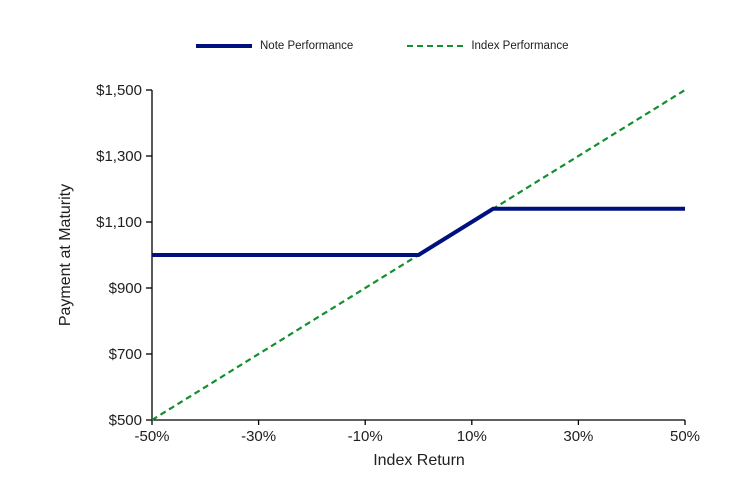 This screenshot has height=489, width=734. What do you see at coordinates (578, 436) in the screenshot?
I see `x-tick-label: 30%` at bounding box center [578, 436].